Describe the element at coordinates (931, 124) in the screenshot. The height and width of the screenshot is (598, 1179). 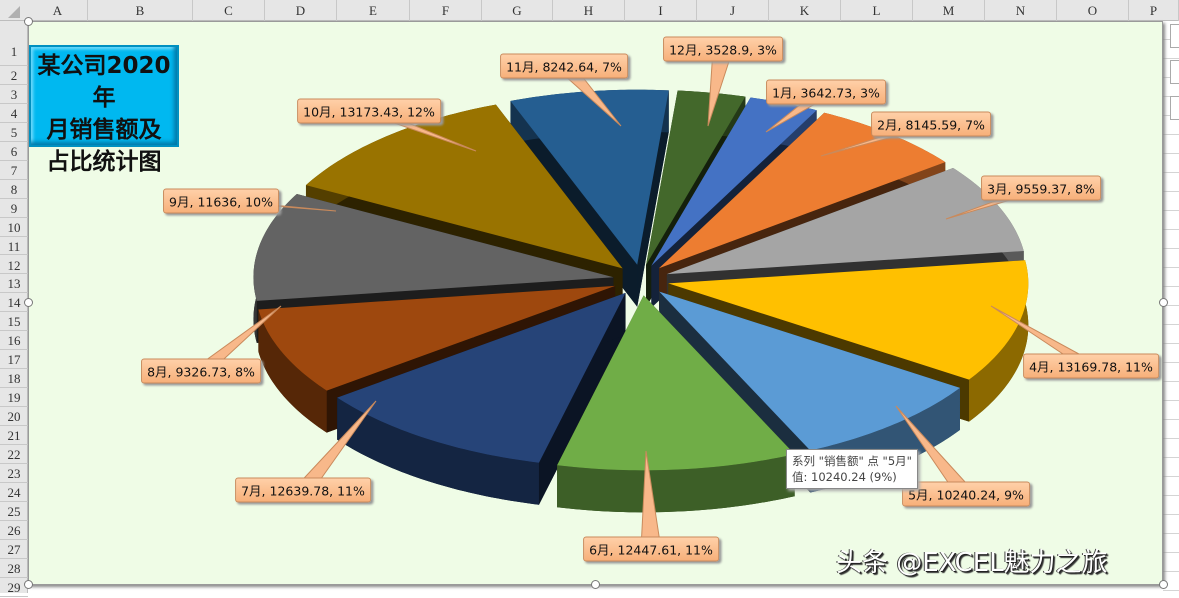
I see `data-label-2月: 2月, 8145.59, 7%` at that location.